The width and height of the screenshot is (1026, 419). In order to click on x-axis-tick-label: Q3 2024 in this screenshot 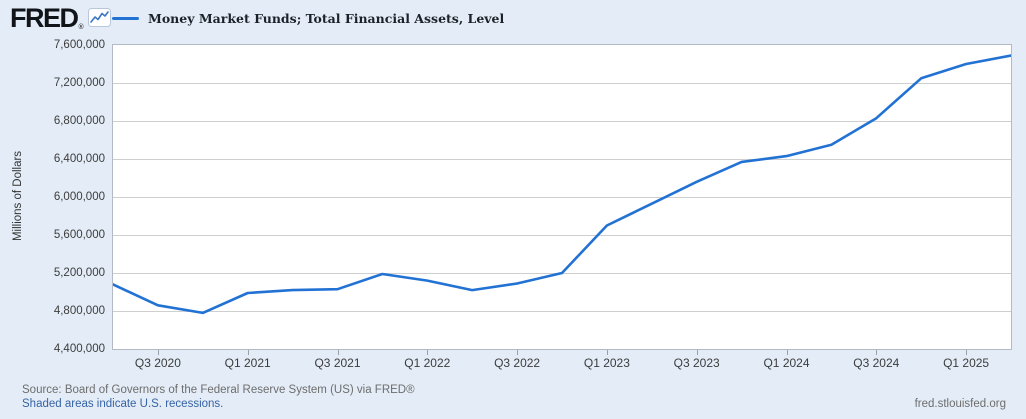, I will do `click(876, 363)`.